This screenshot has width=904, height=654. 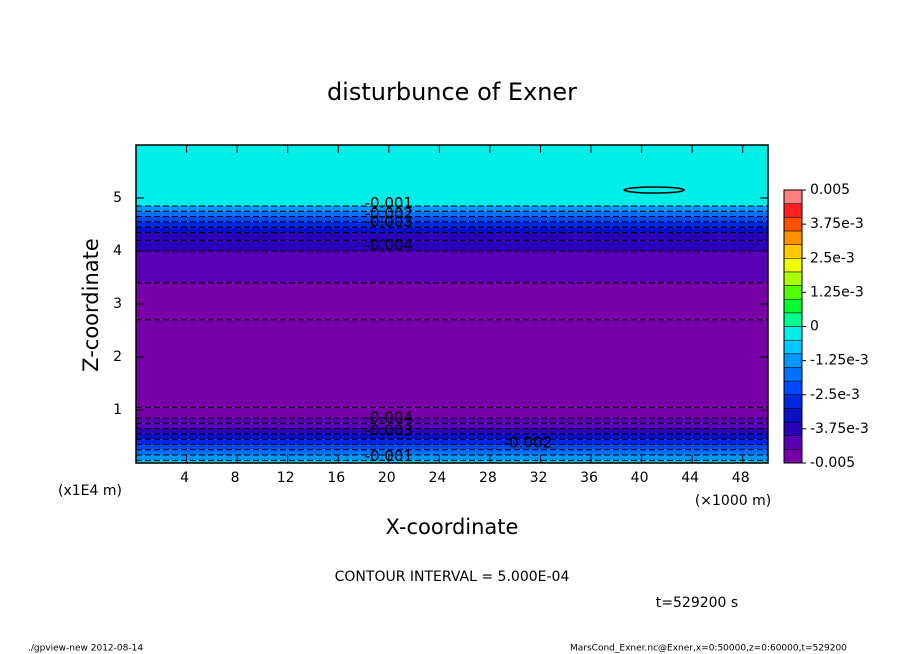 What do you see at coordinates (488, 478) in the screenshot?
I see `x-tick-label: 28` at bounding box center [488, 478].